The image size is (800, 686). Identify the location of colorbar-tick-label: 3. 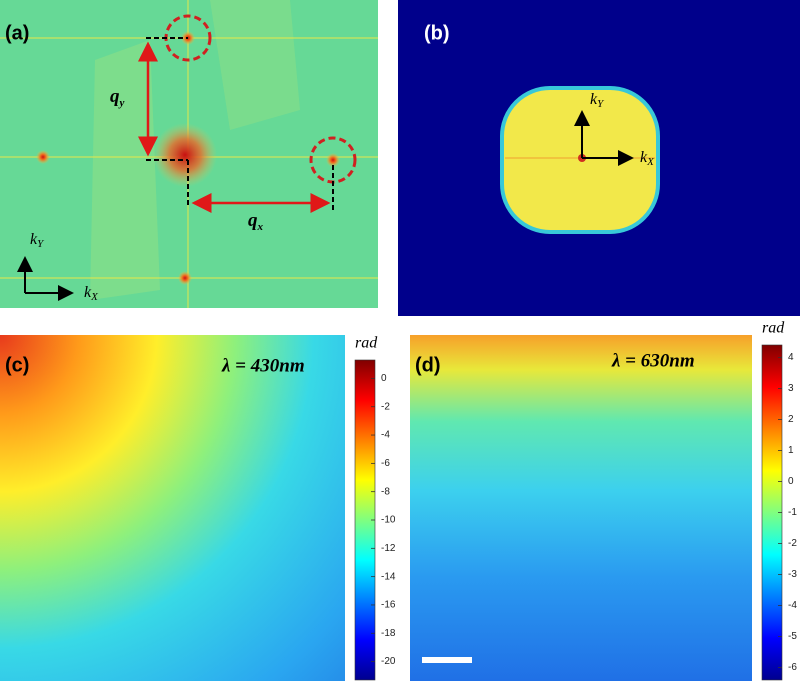
(791, 388).